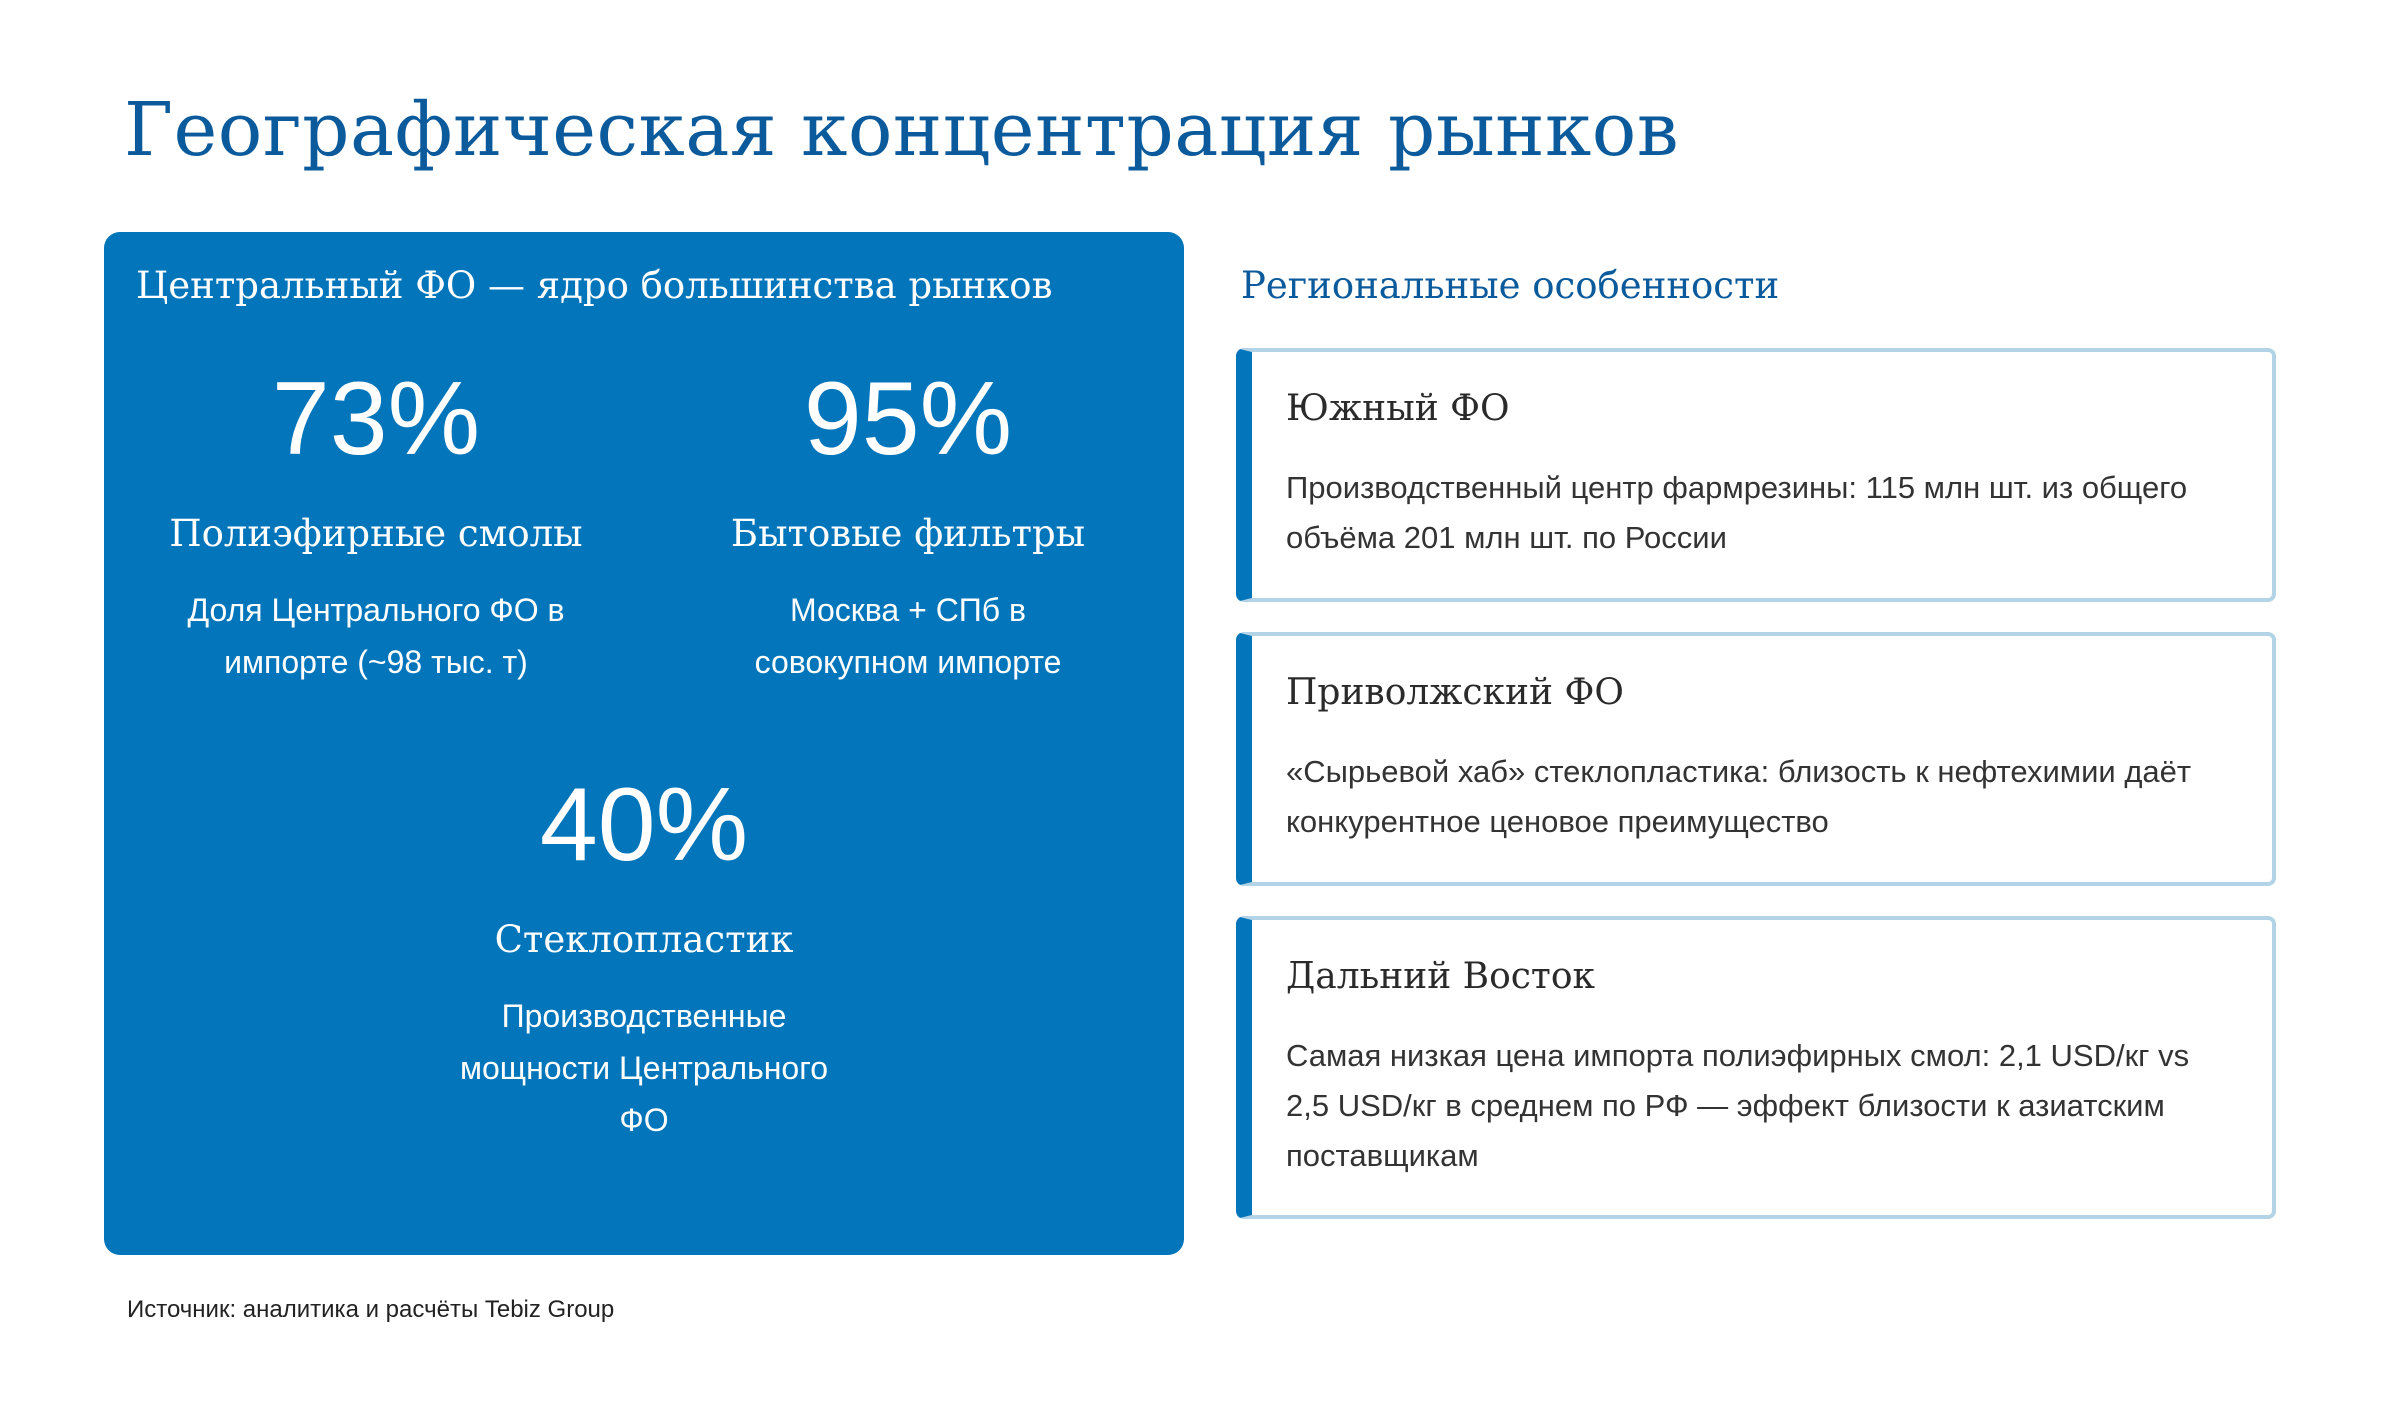 This screenshot has width=2400, height=1418. Describe the element at coordinates (376, 419) in the screenshot. I see `stat-value: 73%` at that location.